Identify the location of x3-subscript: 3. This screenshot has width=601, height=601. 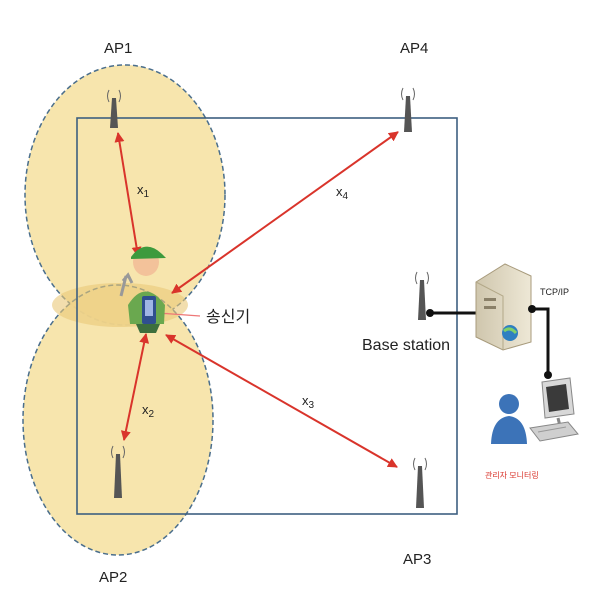
(312, 405).